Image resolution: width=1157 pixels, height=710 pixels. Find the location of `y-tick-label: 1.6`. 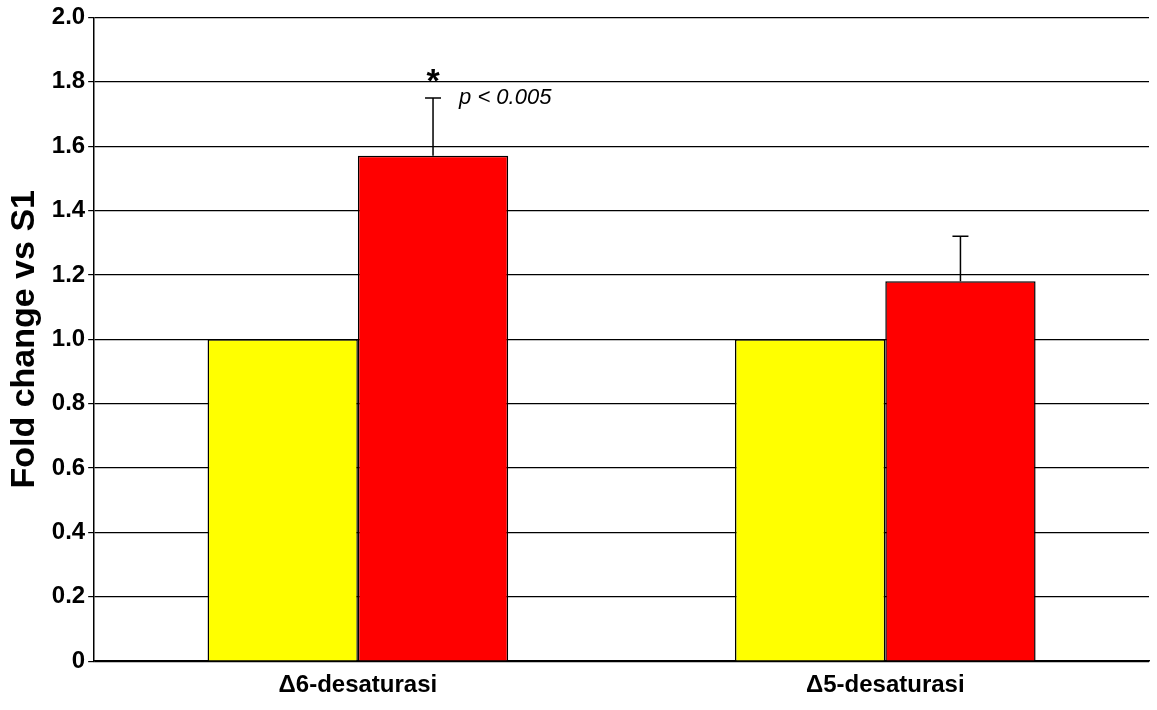

y-tick-label: 1.6 is located at coordinates (68, 144).